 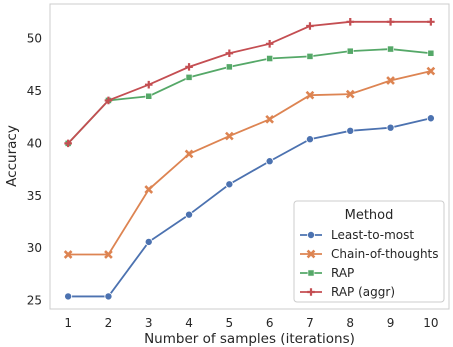 What do you see at coordinates (34, 143) in the screenshot?
I see `y-tick-label: 40` at bounding box center [34, 143].